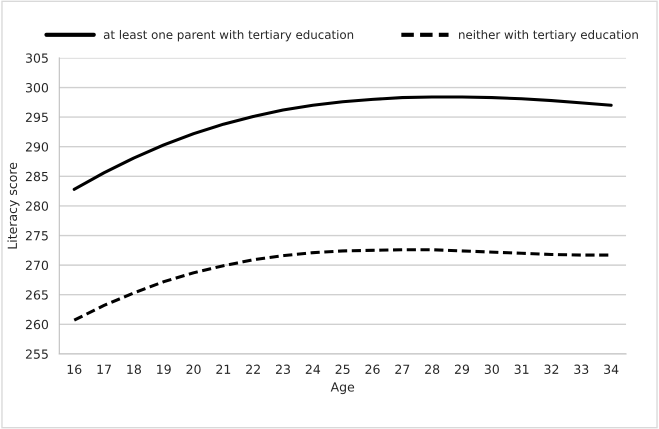 The height and width of the screenshot is (429, 659). I want to click on y-tick-label: 305, so click(37, 58).